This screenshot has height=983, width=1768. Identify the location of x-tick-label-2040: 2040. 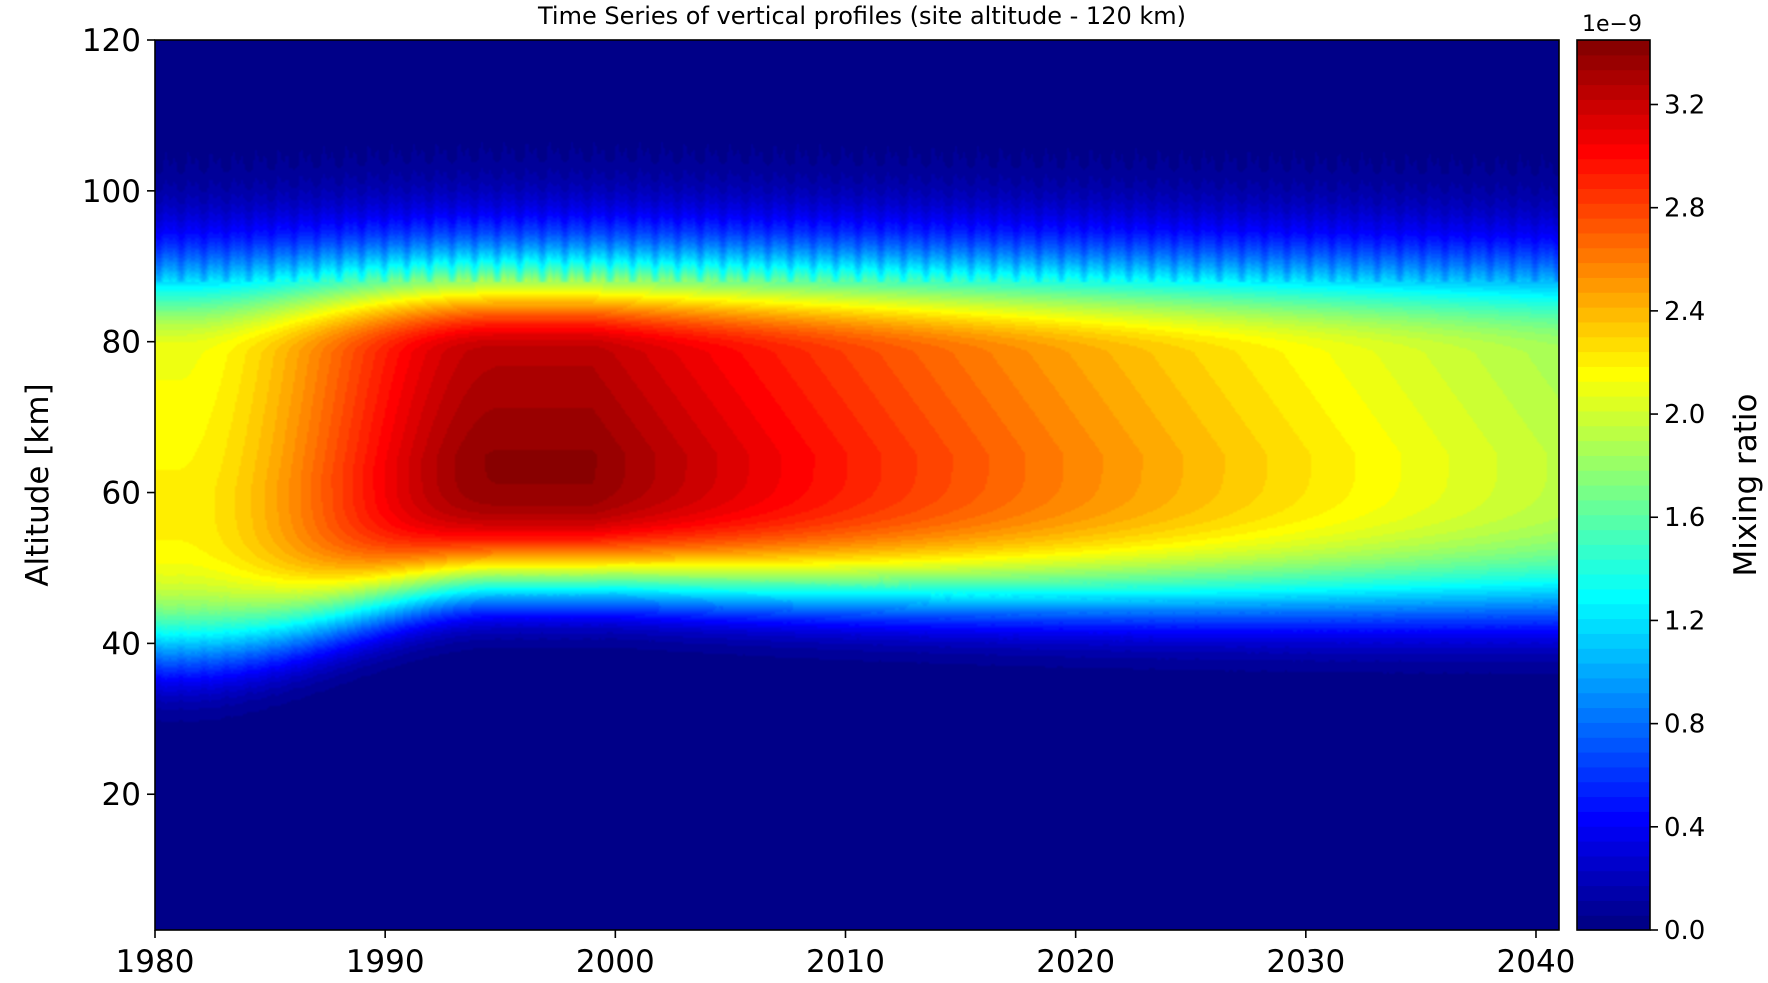
(1536, 962).